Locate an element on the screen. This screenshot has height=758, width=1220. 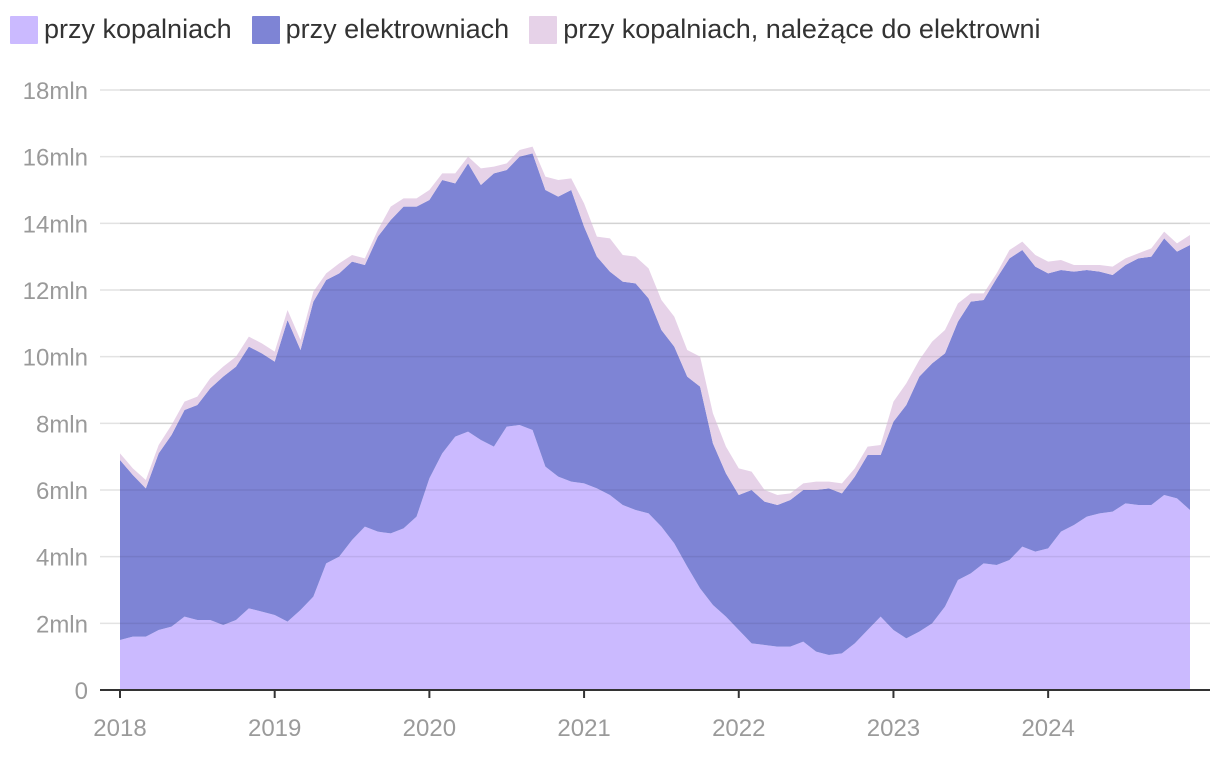
legend-item-kopalnie-elektrowni: przy kopalniach, należące do elektrowni is located at coordinates (784, 29).